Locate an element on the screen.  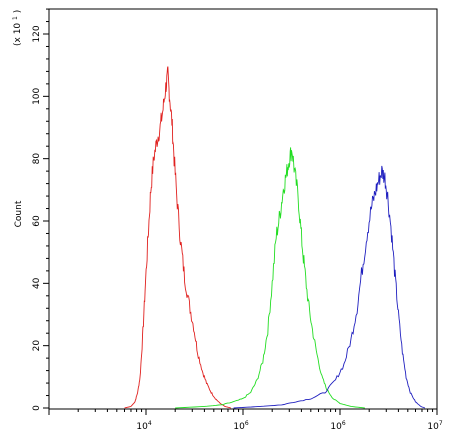
y-tick-label: 40 is located at coordinates (37, 283).